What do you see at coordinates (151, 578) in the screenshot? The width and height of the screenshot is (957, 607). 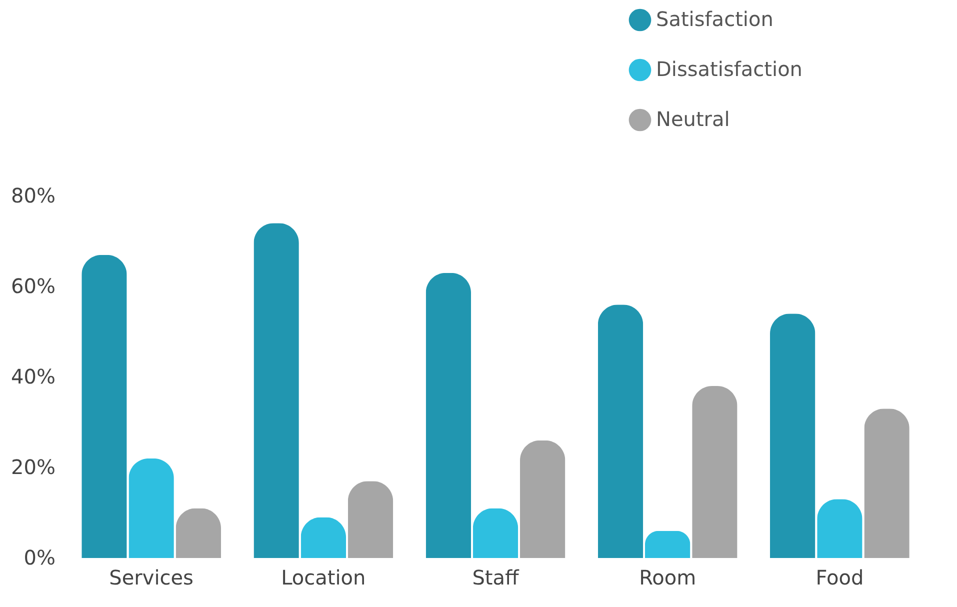 I see `x-tick-label: Services` at bounding box center [151, 578].